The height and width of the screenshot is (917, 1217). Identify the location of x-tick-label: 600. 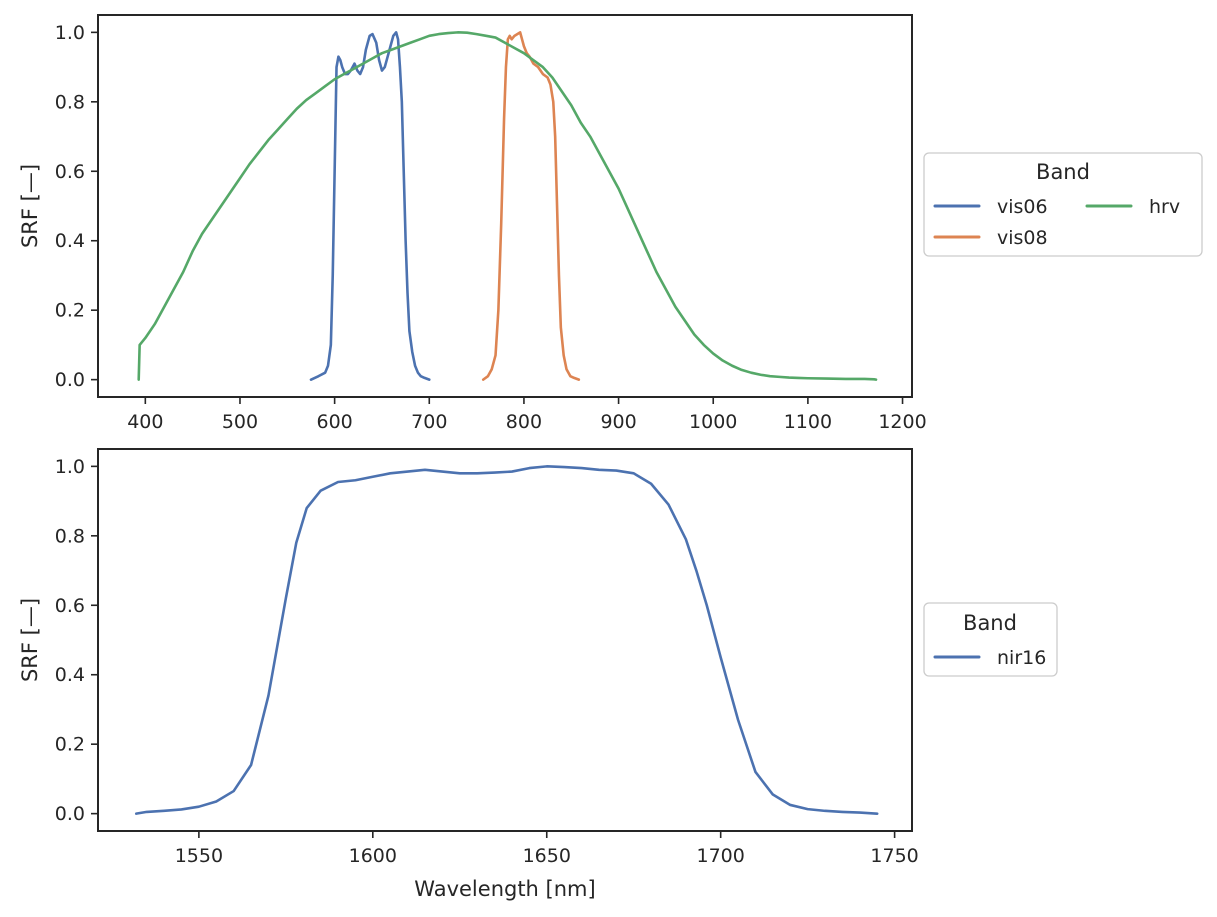
(334, 422).